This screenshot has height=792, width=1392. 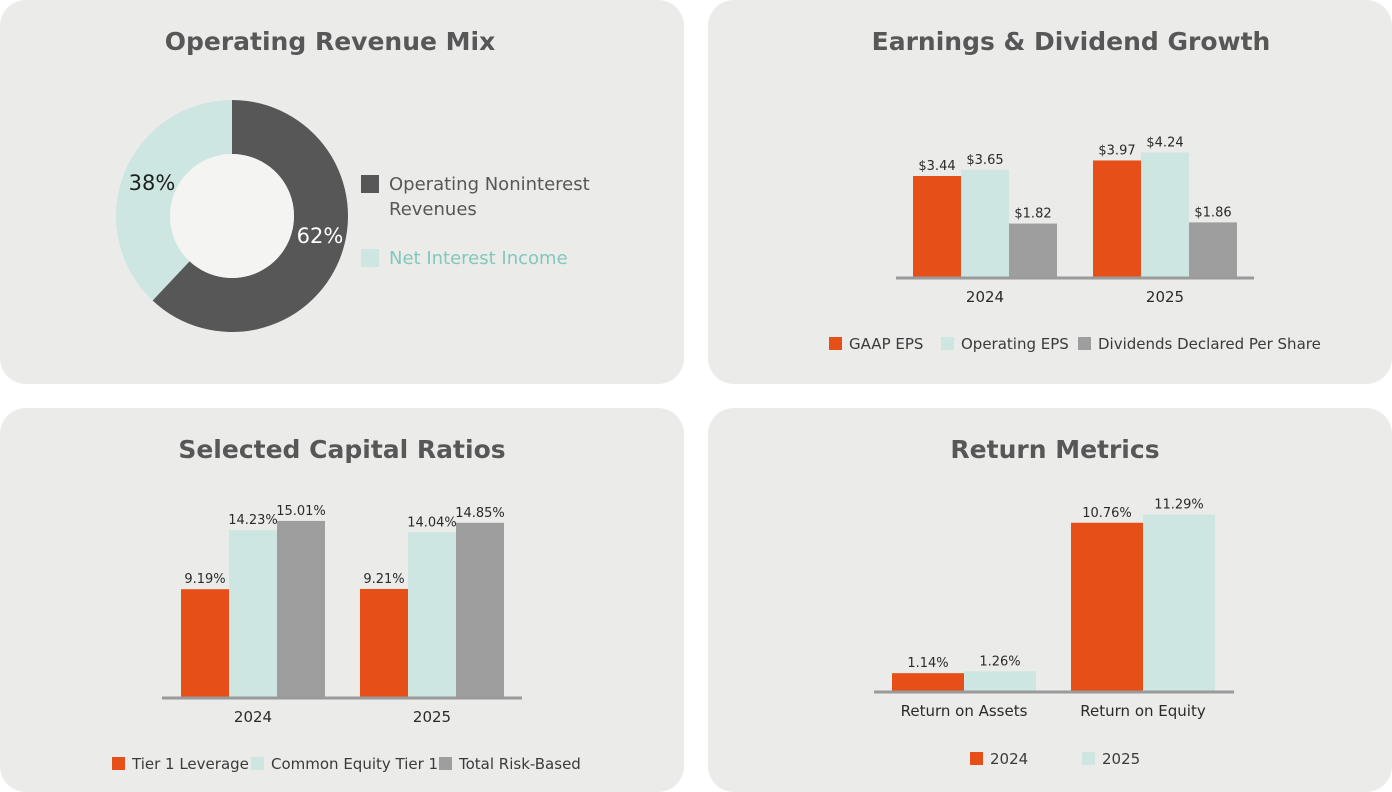 I want to click on legend-swatch-operating-noninterest-revenues, so click(x=370, y=184).